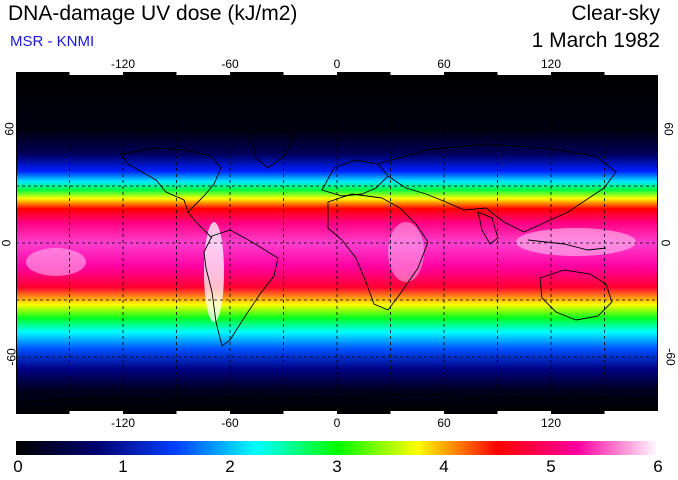 The width and height of the screenshot is (678, 480). What do you see at coordinates (551, 64) in the screenshot?
I see `lon-tick-top-5: 120` at bounding box center [551, 64].